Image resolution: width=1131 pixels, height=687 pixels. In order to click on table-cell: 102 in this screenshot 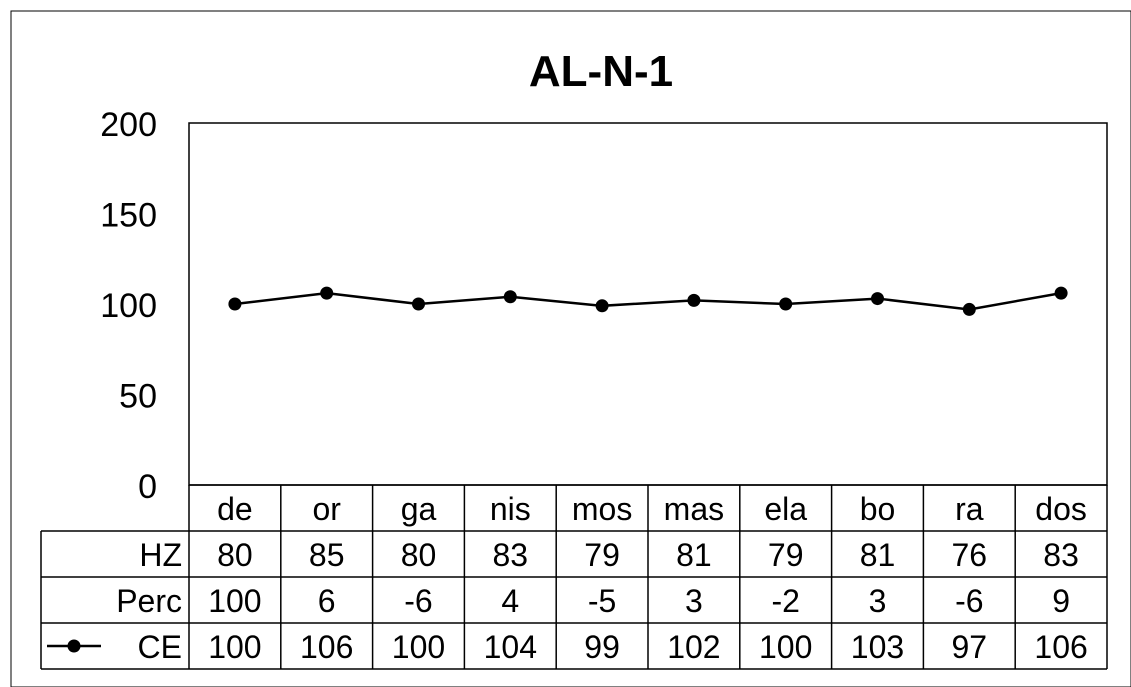, I will do `click(693, 647)`.